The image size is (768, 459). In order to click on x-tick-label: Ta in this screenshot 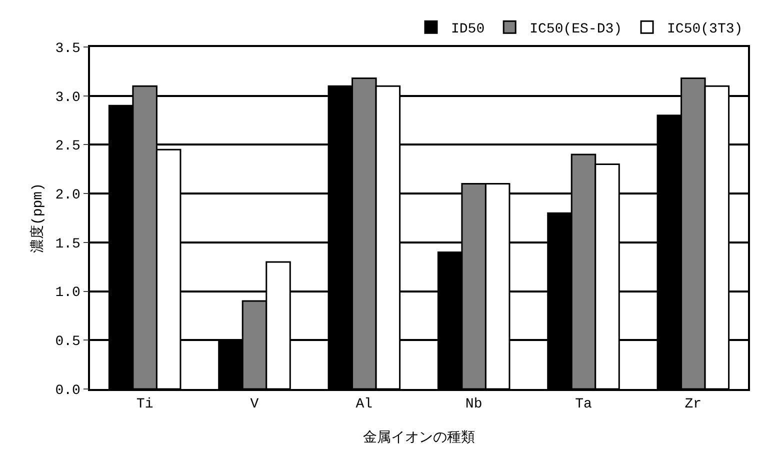, I will do `click(583, 404)`.